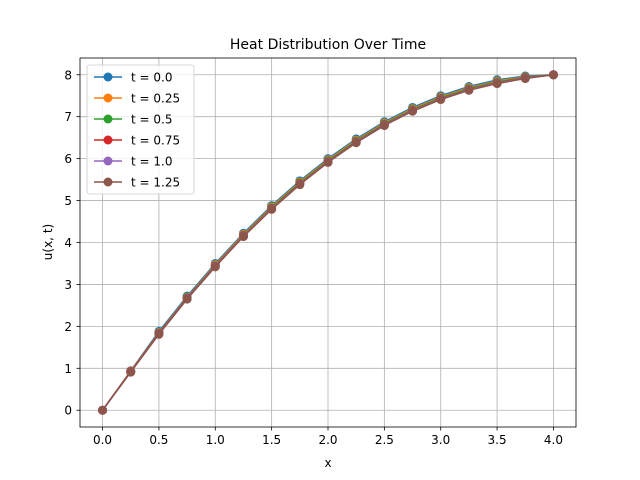  I want to click on legend-entry: t = 1.25, so click(137, 183).